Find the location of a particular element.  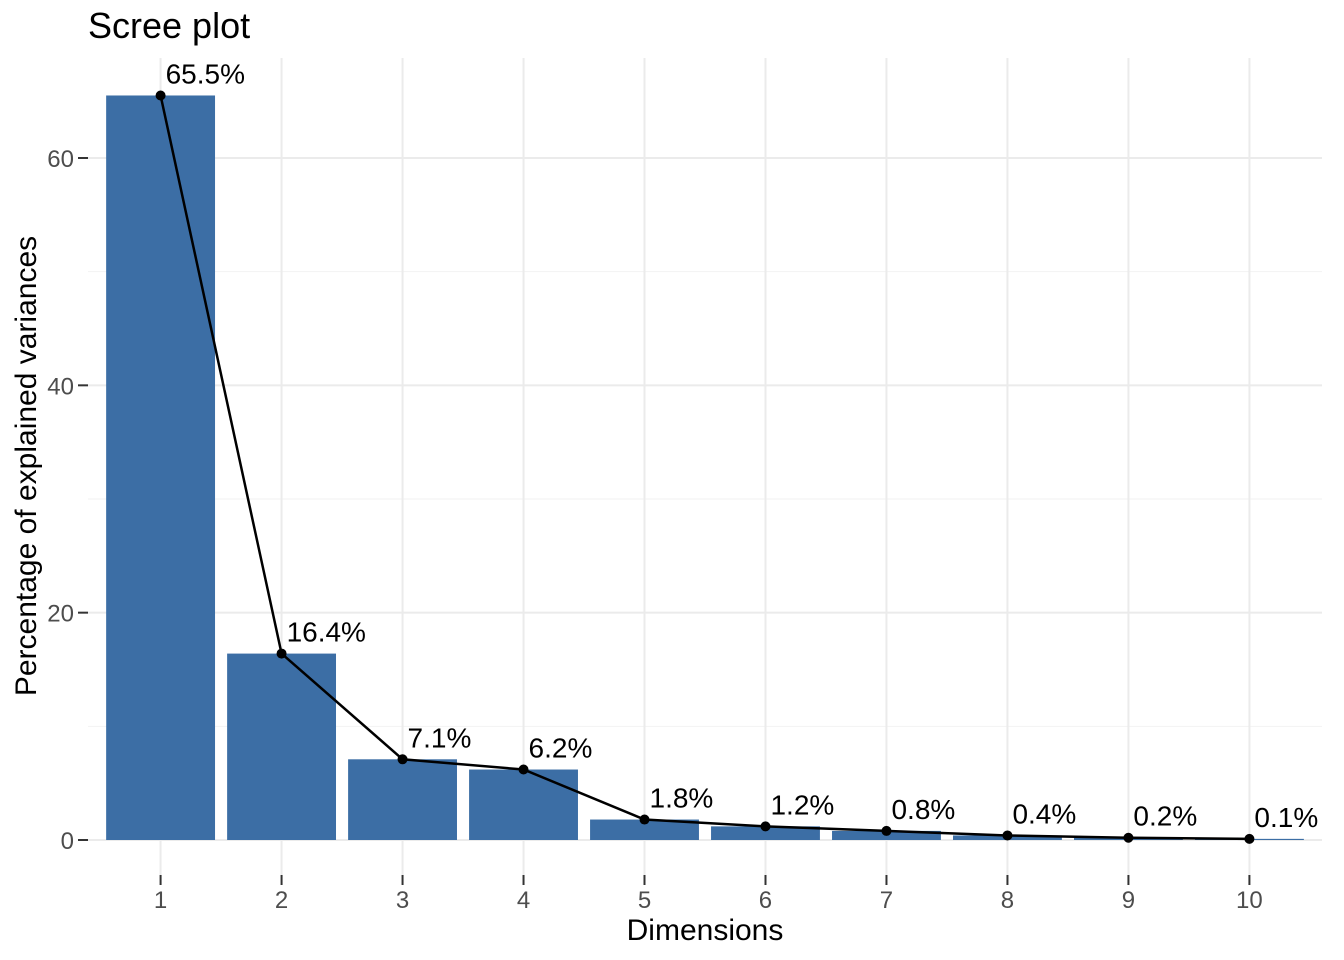

value-label-dim-5: 1.8% is located at coordinates (682, 798).